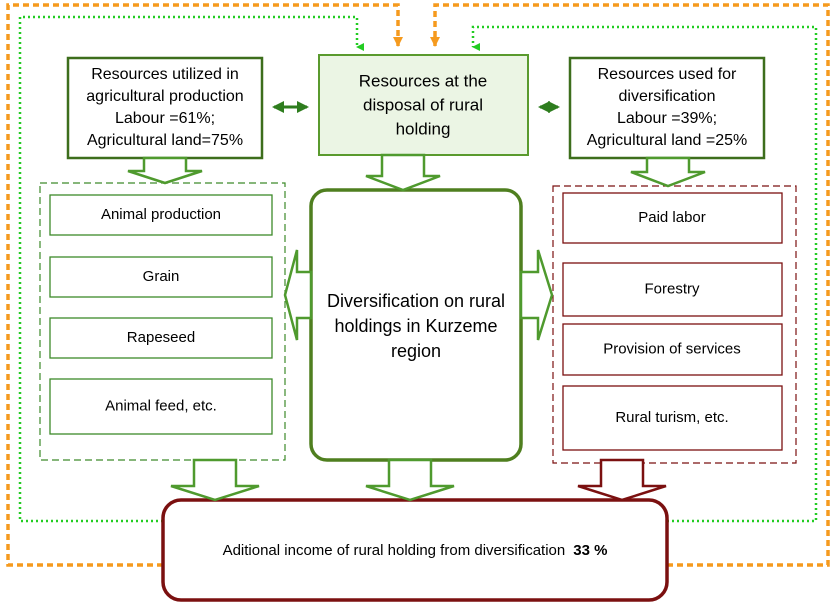 The image size is (832, 603). What do you see at coordinates (165, 140) in the screenshot?
I see `box-text: Agricultural land=75%` at bounding box center [165, 140].